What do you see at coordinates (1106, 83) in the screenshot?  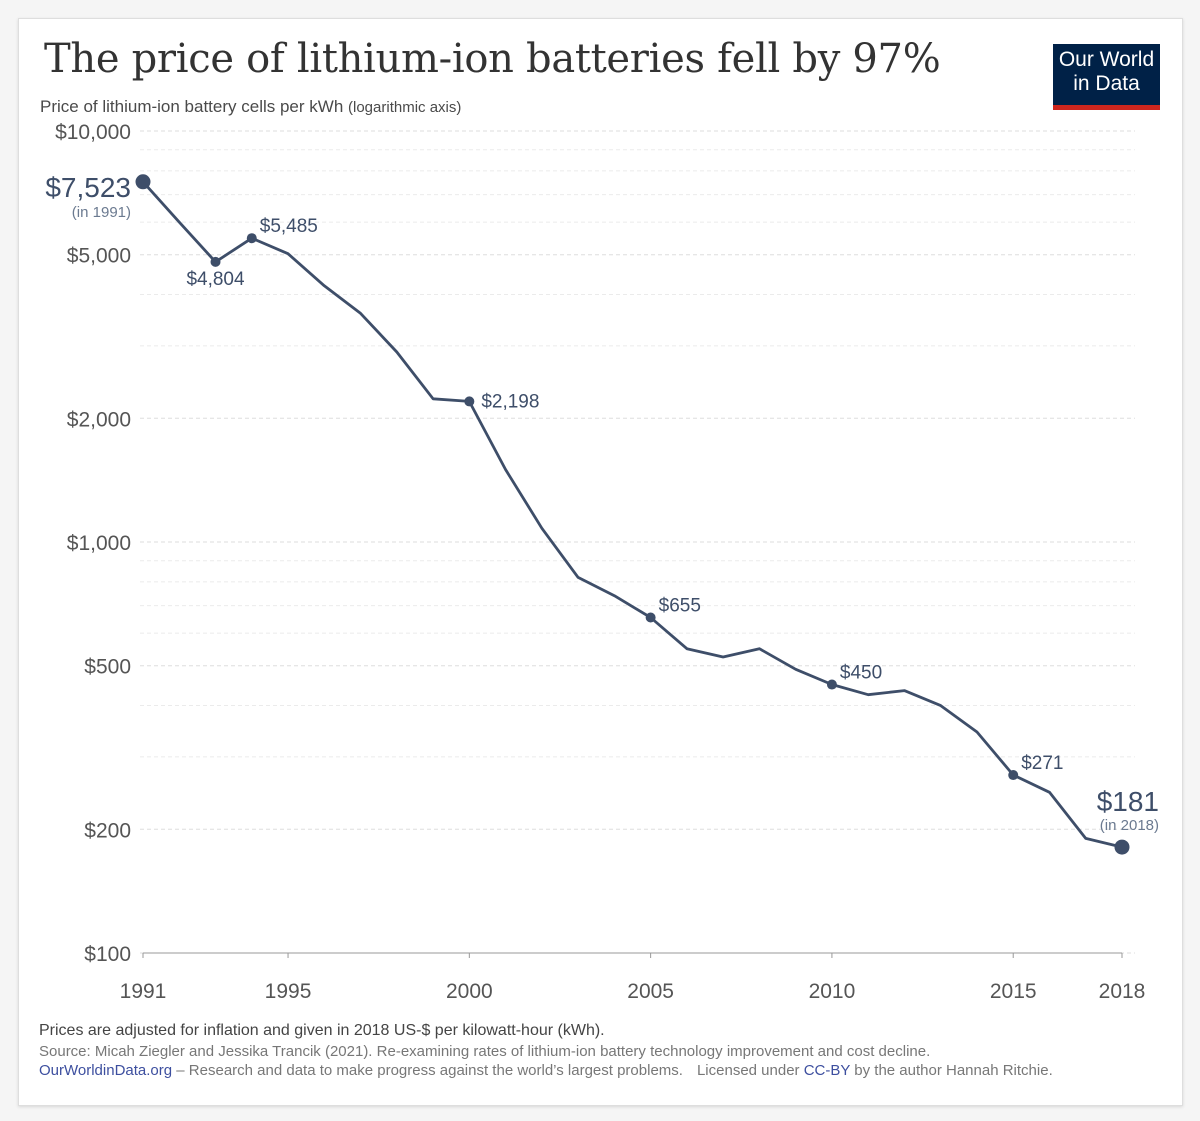 I see `logo-line-2: in Data` at bounding box center [1106, 83].